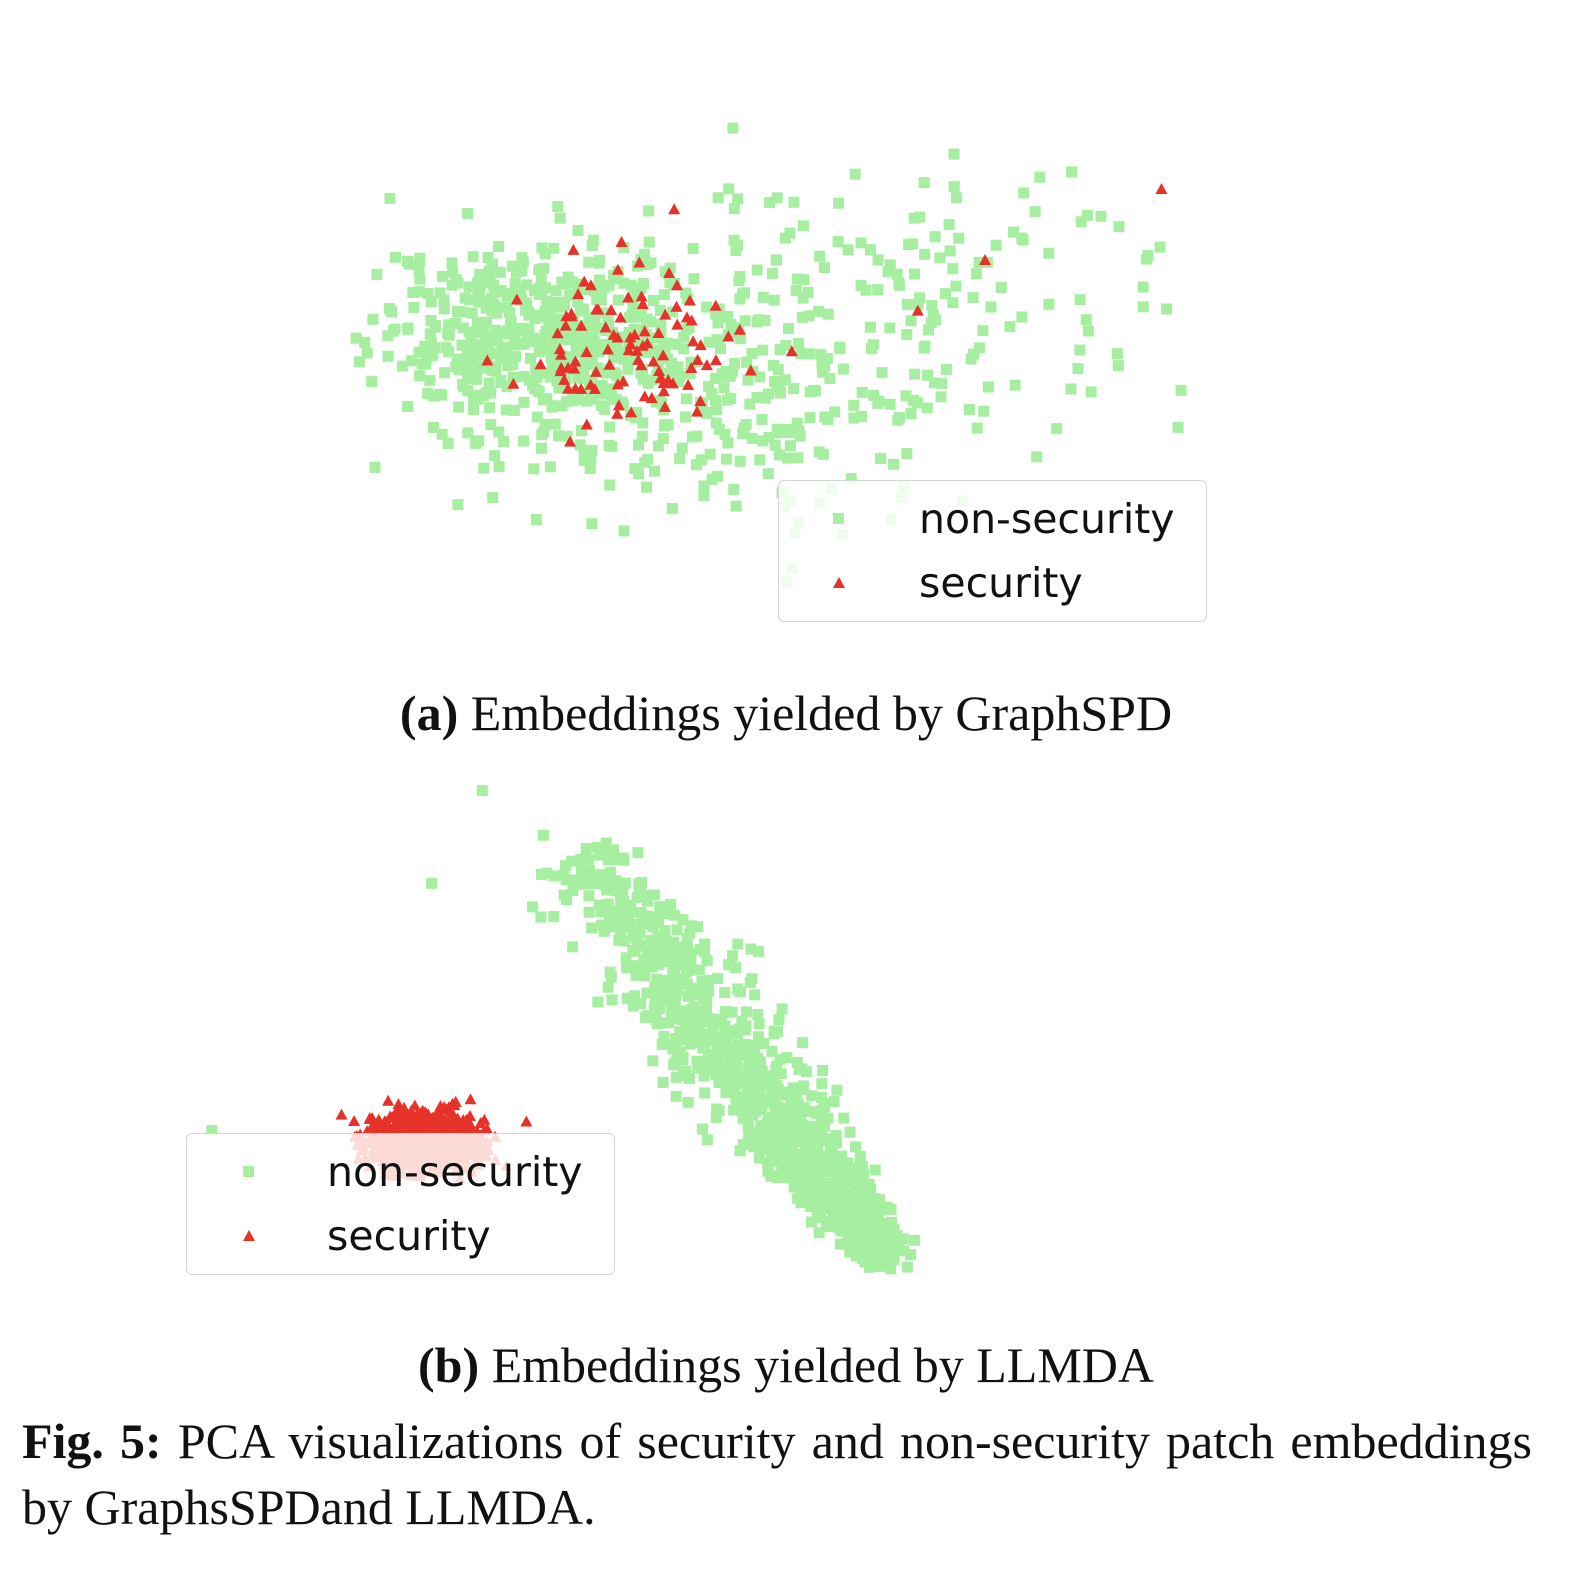  What do you see at coordinates (734, 1365) in the screenshot?
I see `subcaption-b-text: Embeddings yielded by` at bounding box center [734, 1365].